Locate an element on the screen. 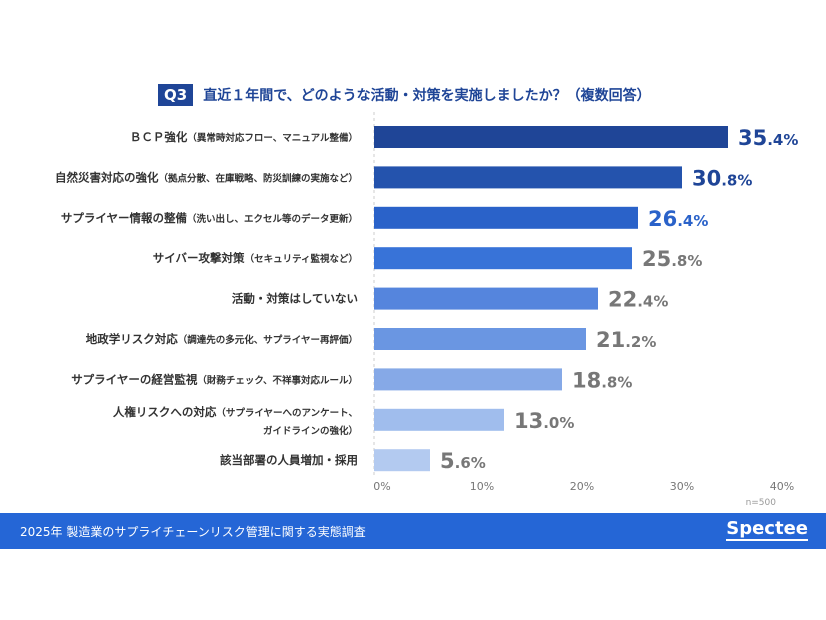 This screenshot has height=620, width=826. category-label: 該当部署の人員増加・採用 is located at coordinates (289, 460).